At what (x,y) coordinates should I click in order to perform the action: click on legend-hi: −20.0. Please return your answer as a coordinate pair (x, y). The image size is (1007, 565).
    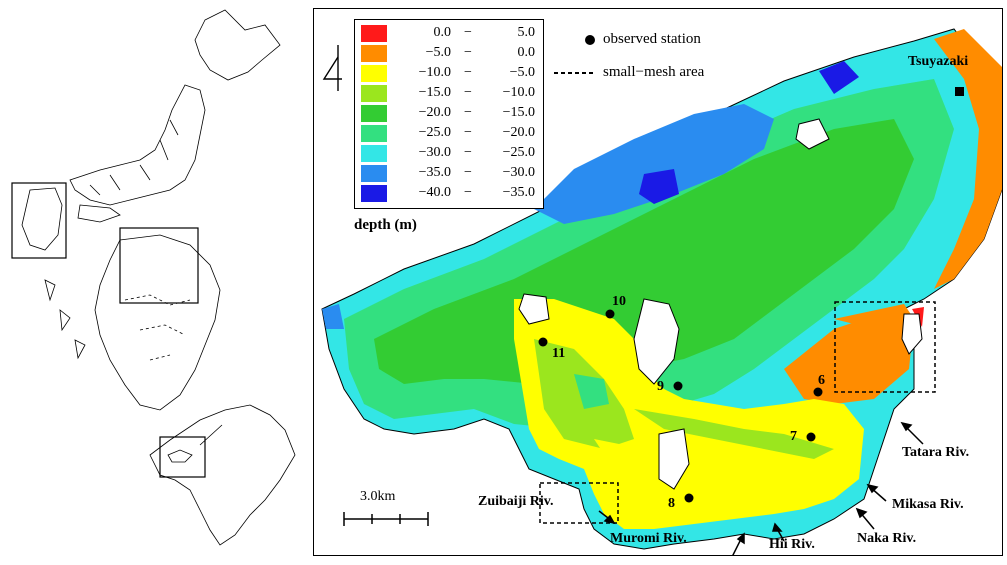
    Looking at the image, I should click on (518, 132).